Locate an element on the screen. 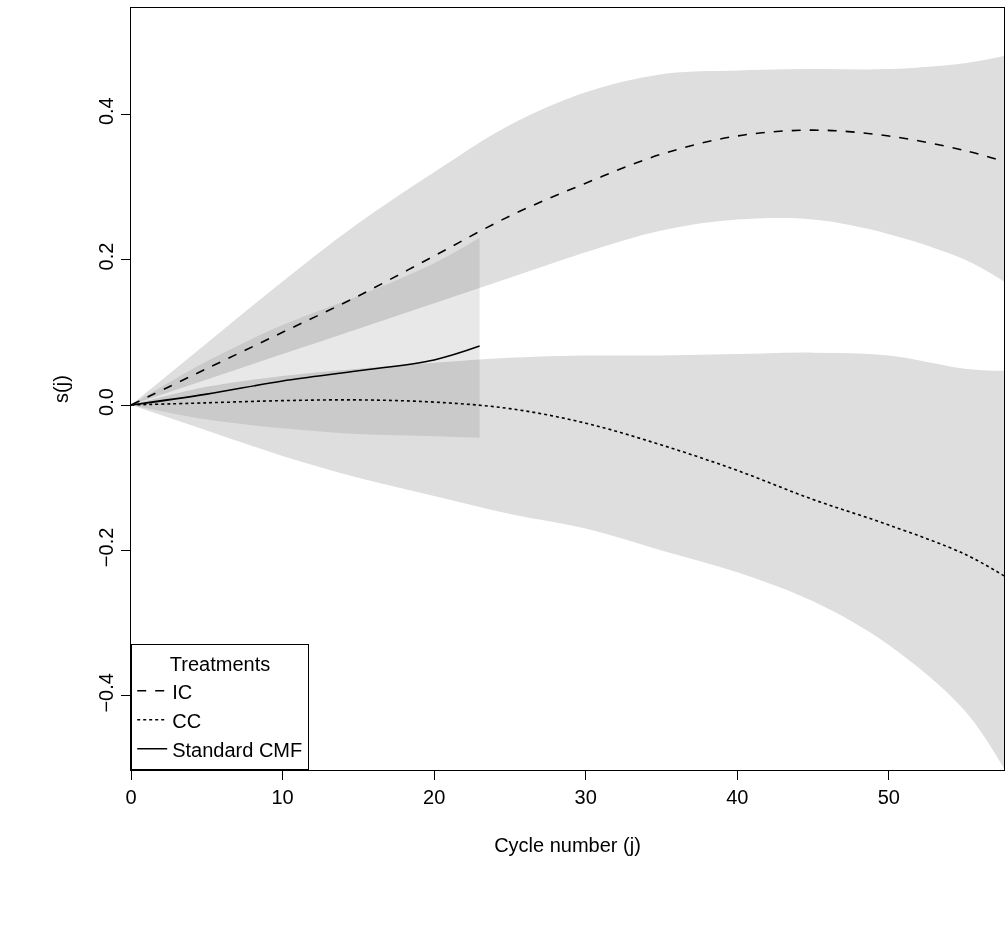 The height and width of the screenshot is (926, 1006). x-tick-label: 50 is located at coordinates (888, 797).